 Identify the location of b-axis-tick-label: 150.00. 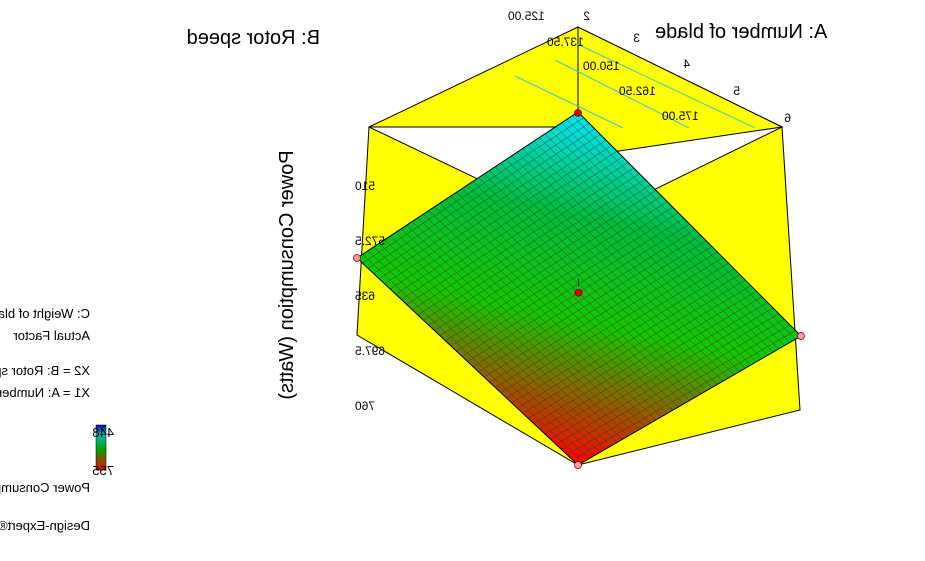
(601, 66).